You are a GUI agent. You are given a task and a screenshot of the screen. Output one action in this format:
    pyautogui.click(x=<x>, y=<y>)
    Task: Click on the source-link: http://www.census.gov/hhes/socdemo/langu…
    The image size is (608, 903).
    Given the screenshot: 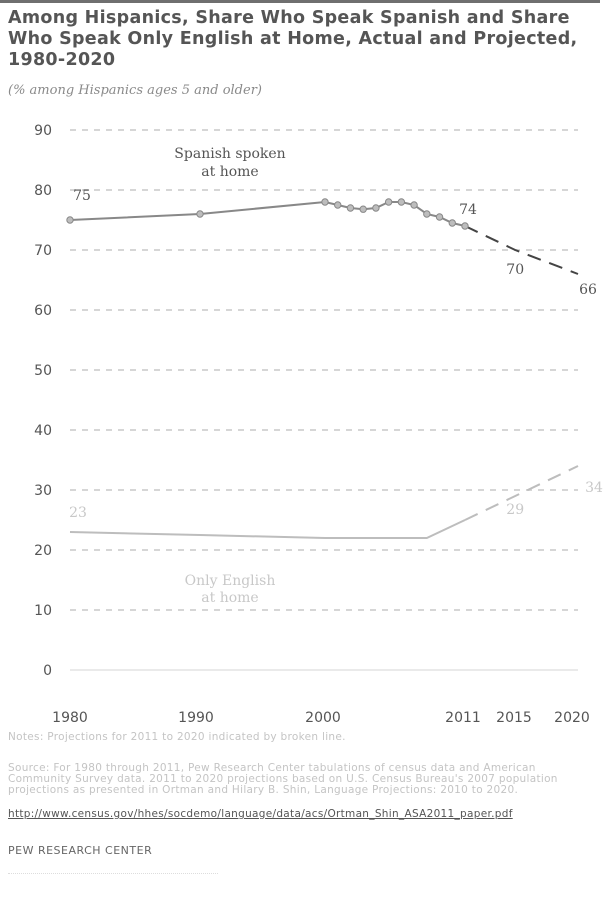 What is the action you would take?
    pyautogui.click(x=260, y=814)
    